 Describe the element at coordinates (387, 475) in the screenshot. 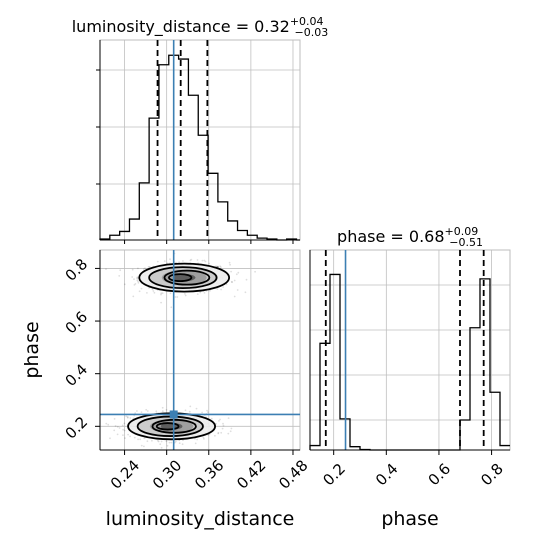

I see `x-tick-label-phase: 0.4` at that location.